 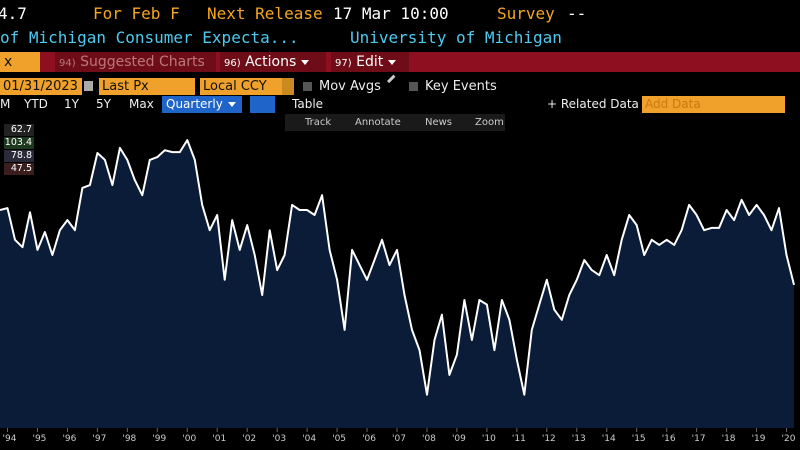 I want to click on period-label: For Feb F, so click(x=136, y=13).